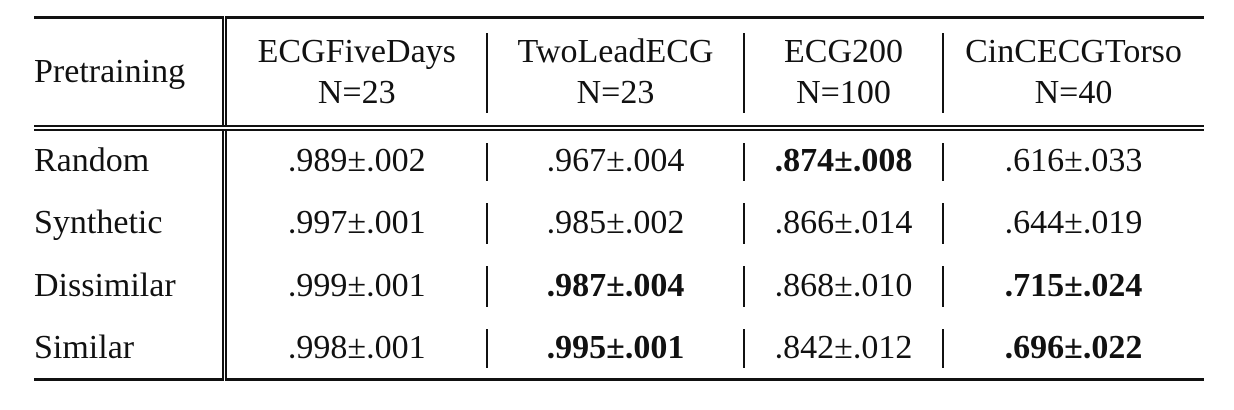 The height and width of the screenshot is (410, 1234). What do you see at coordinates (843, 51) in the screenshot?
I see `column-name: ECG200` at bounding box center [843, 51].